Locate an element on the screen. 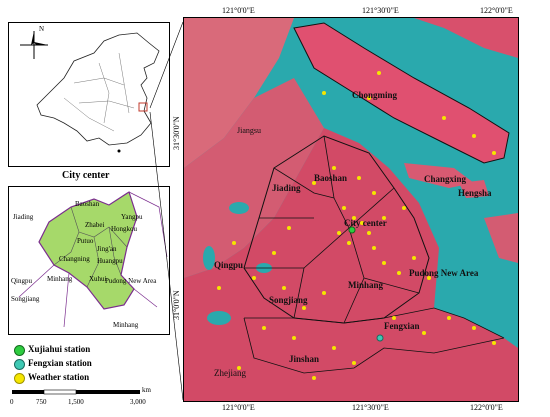 This screenshot has width=550, height=417. district-label: Songjiang is located at coordinates (25, 299).